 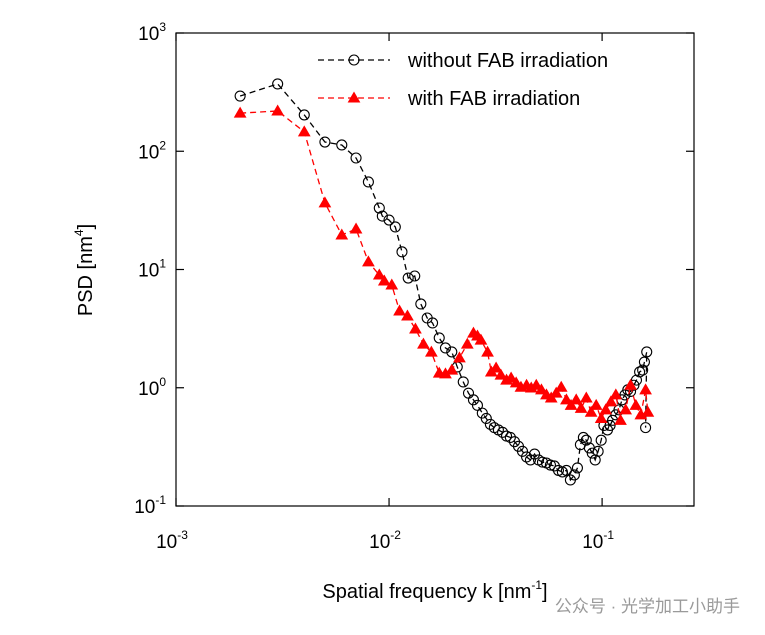 I want to click on x-tick-exponent: -1, so click(x=608, y=535).